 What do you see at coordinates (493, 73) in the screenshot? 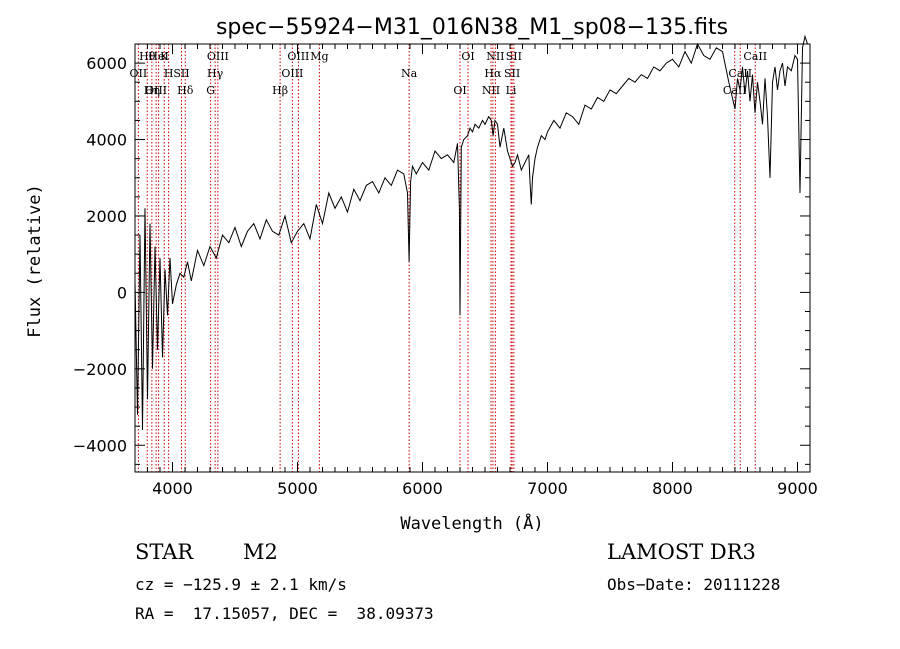
I see `line-label: Hα` at bounding box center [493, 73].